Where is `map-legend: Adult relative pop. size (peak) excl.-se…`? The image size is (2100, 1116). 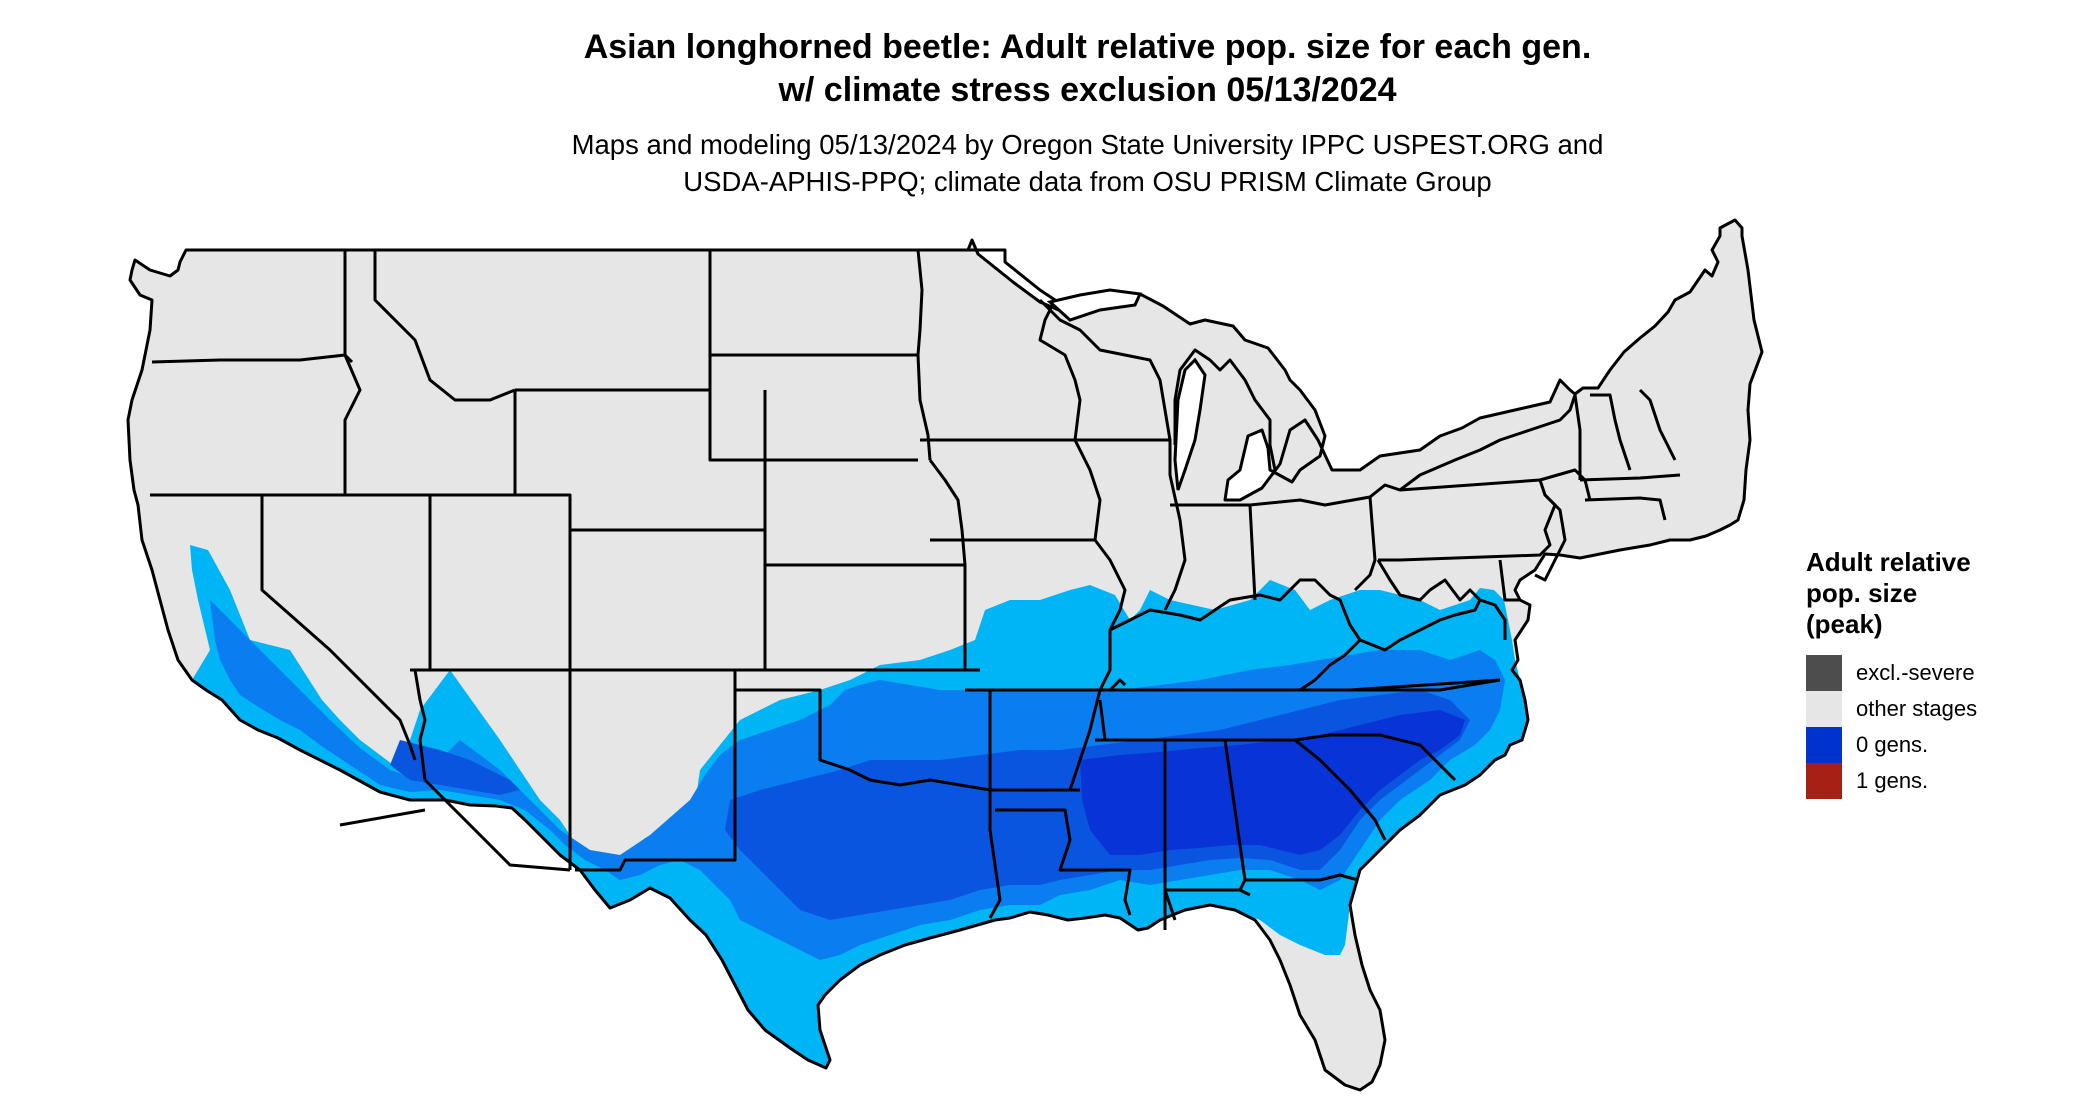
map-legend: Adult relative pop. size (peak) excl.-se… is located at coordinates (1941, 673).